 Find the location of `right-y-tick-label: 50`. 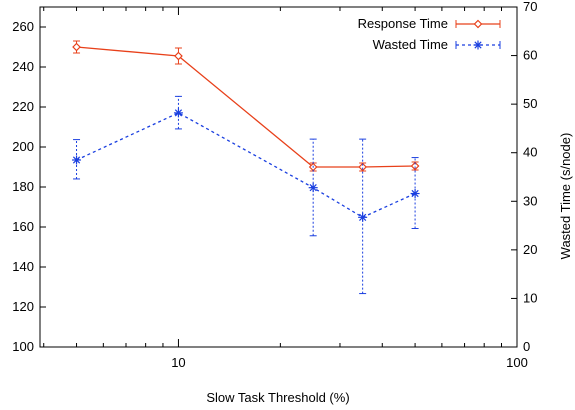

right-y-tick-label: 50 is located at coordinates (530, 103).